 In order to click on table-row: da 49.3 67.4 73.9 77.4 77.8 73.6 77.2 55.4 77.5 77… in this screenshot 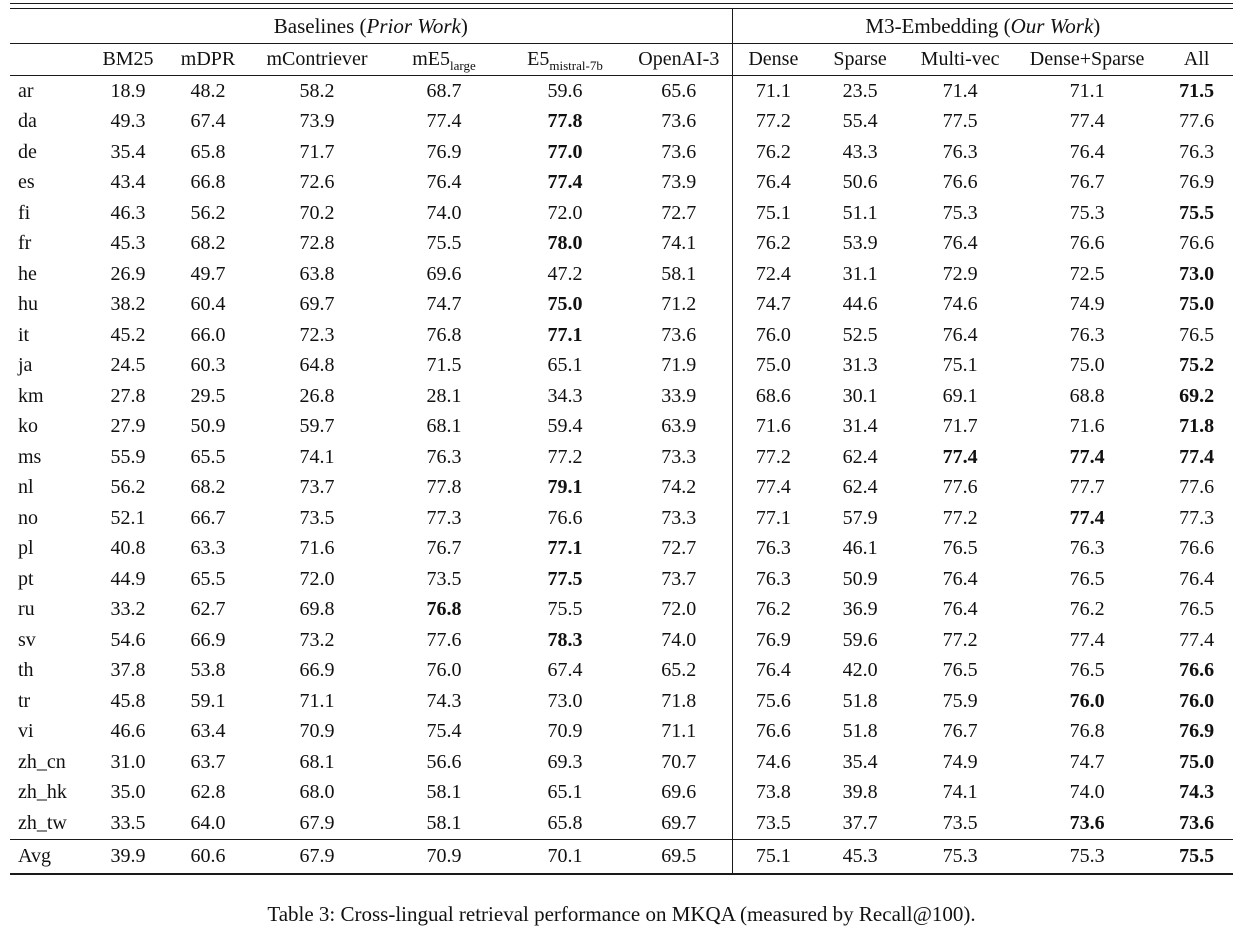, I will do `click(621, 121)`.